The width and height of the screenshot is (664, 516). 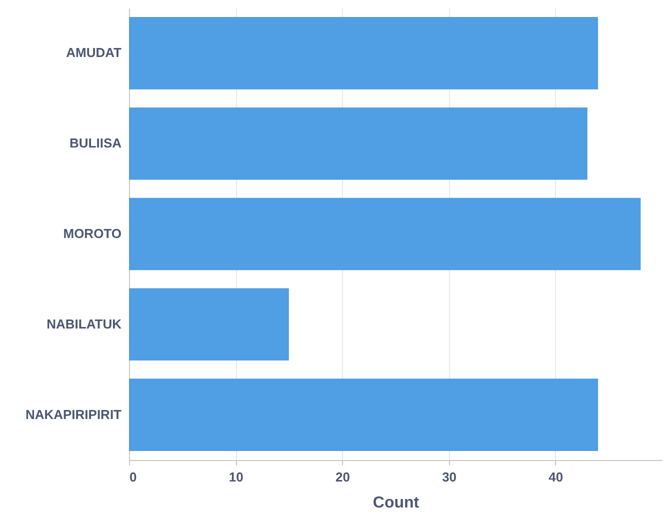 I want to click on y-tick-label: BULIISA, so click(x=96, y=143).